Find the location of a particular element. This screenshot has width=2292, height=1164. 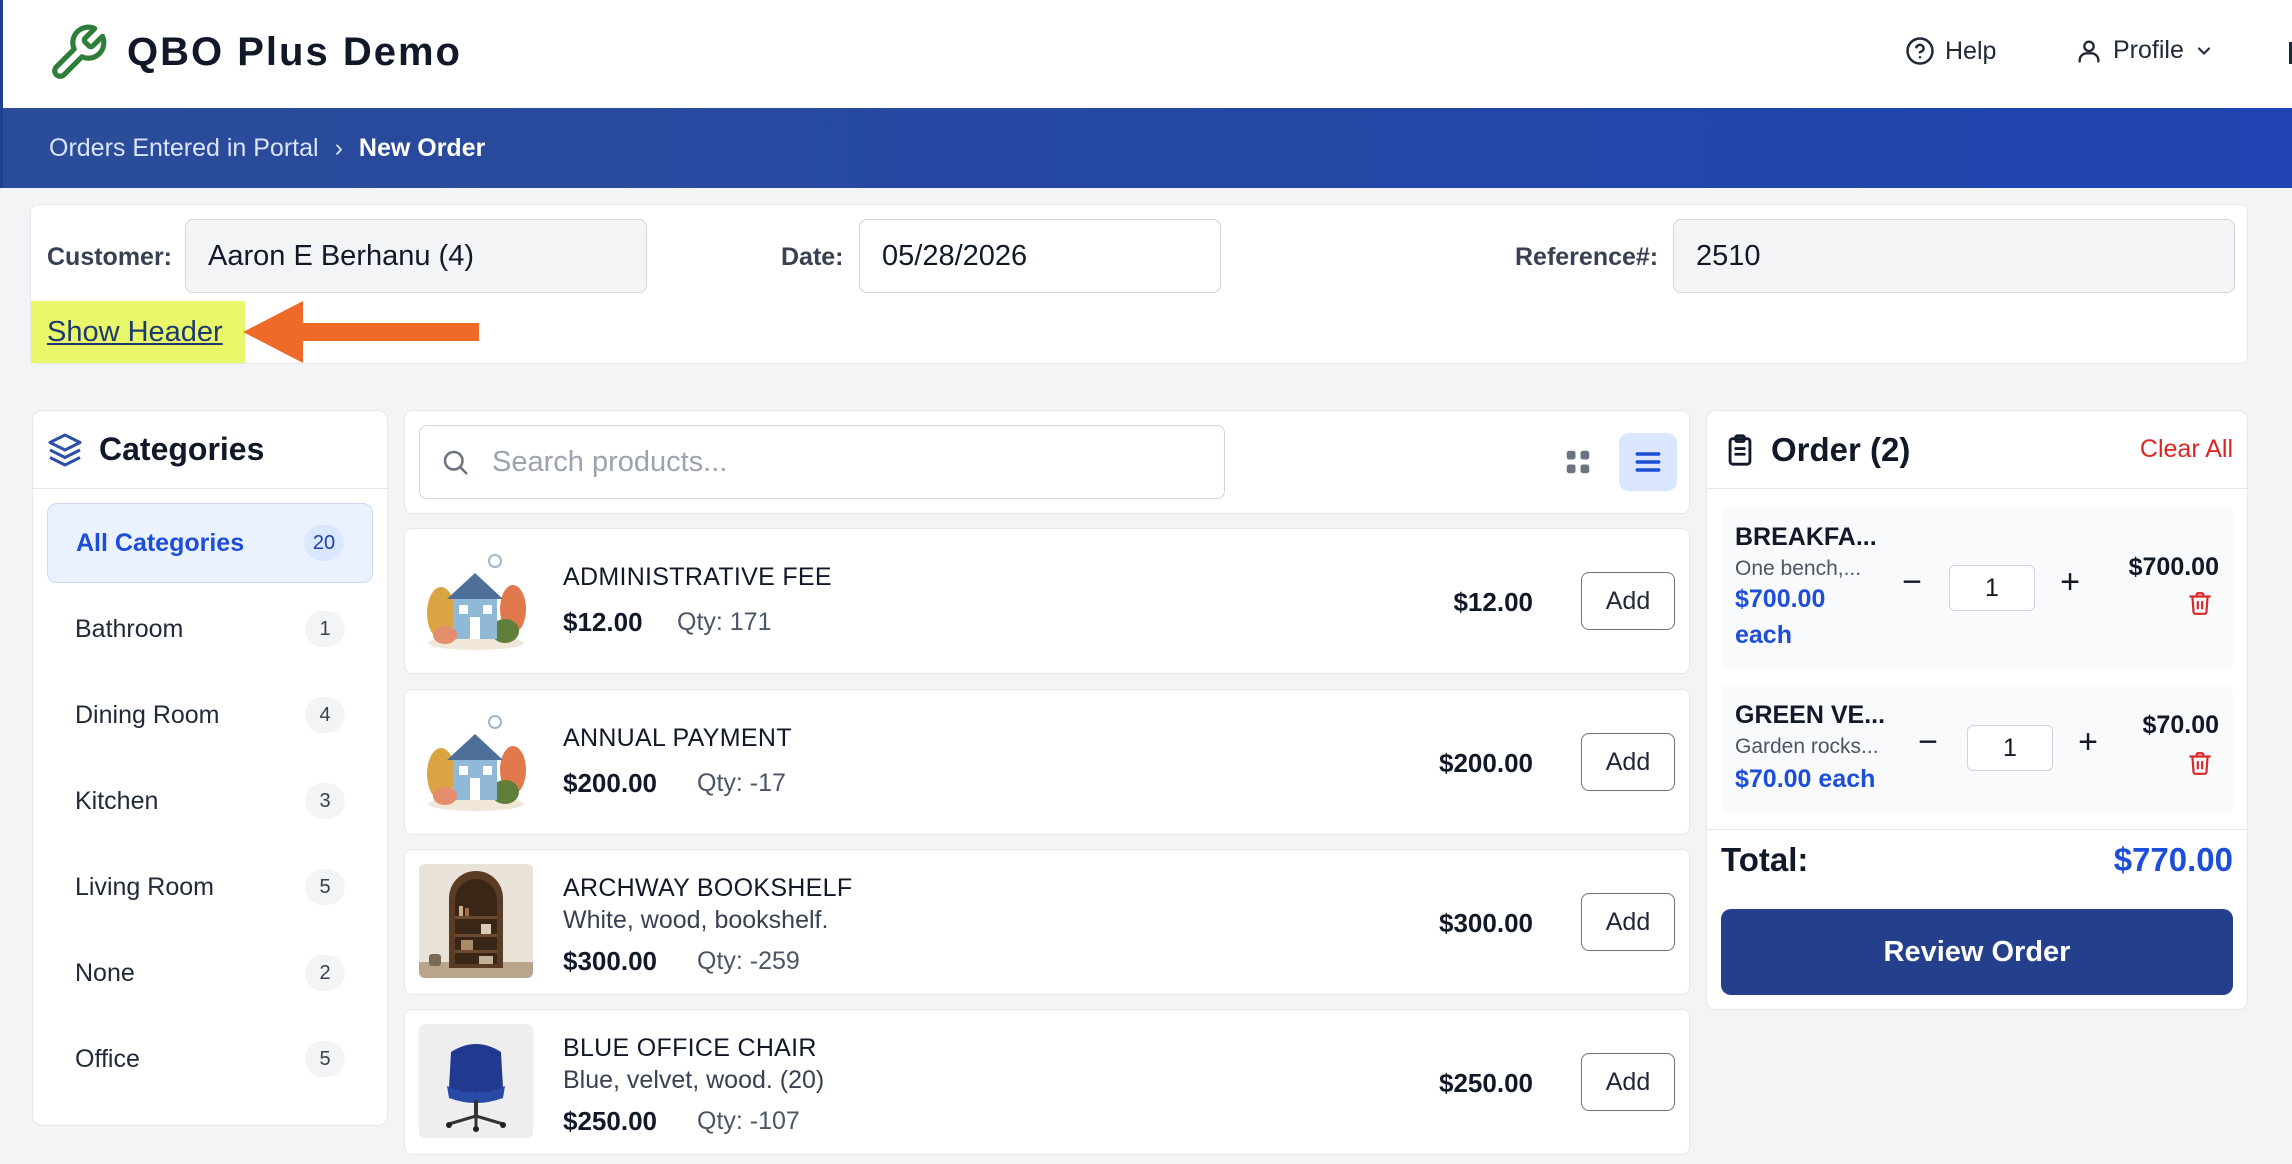

product-price: $12.00 is located at coordinates (603, 622).